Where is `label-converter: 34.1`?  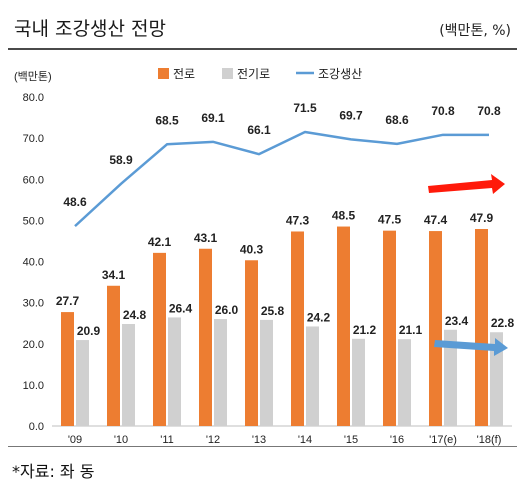
label-converter: 34.1 is located at coordinates (114, 275).